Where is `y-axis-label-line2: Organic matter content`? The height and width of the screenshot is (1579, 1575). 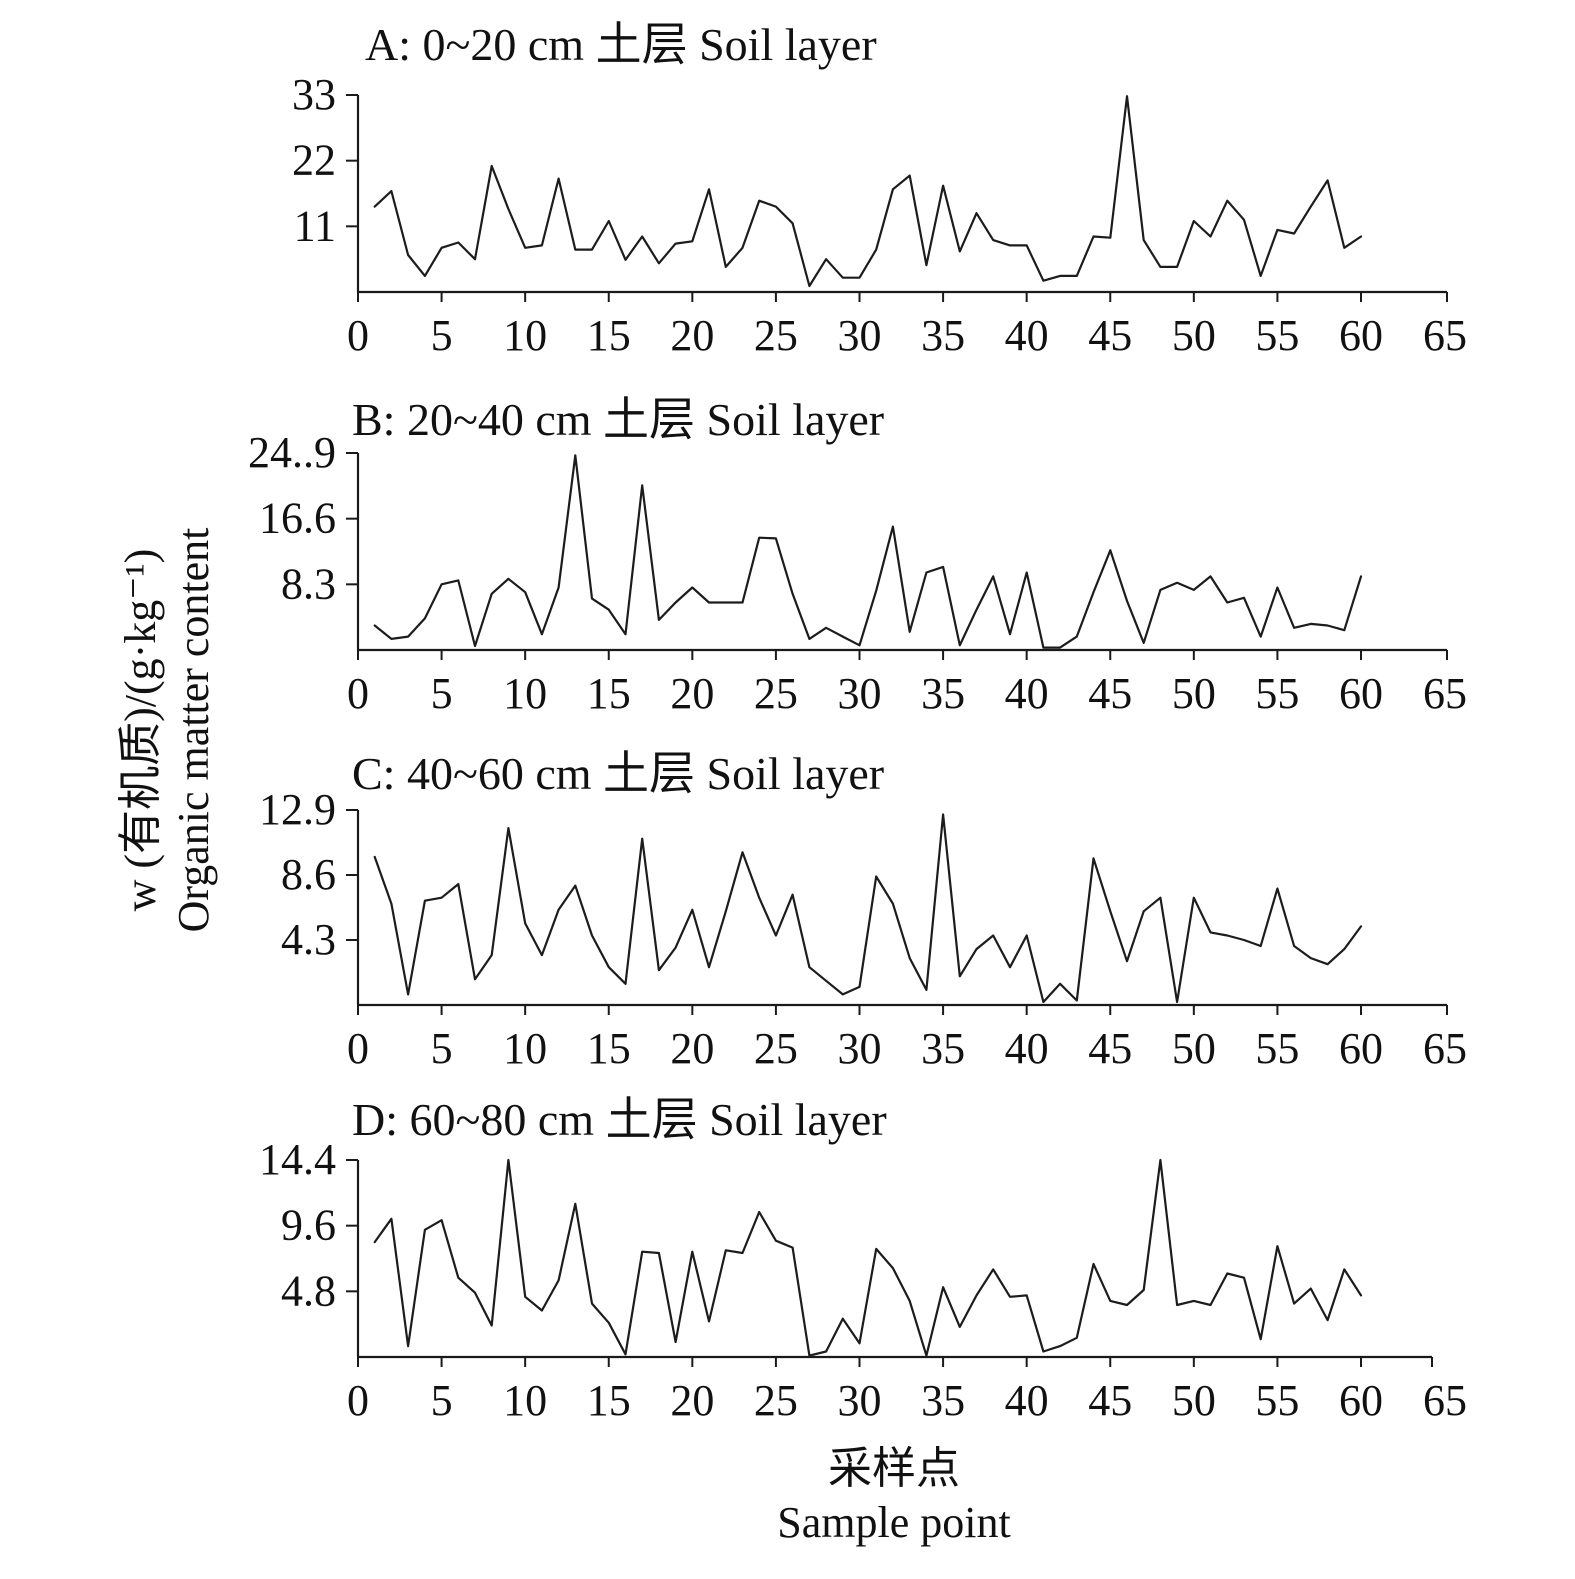 y-axis-label-line2: Organic matter content is located at coordinates (193, 730).